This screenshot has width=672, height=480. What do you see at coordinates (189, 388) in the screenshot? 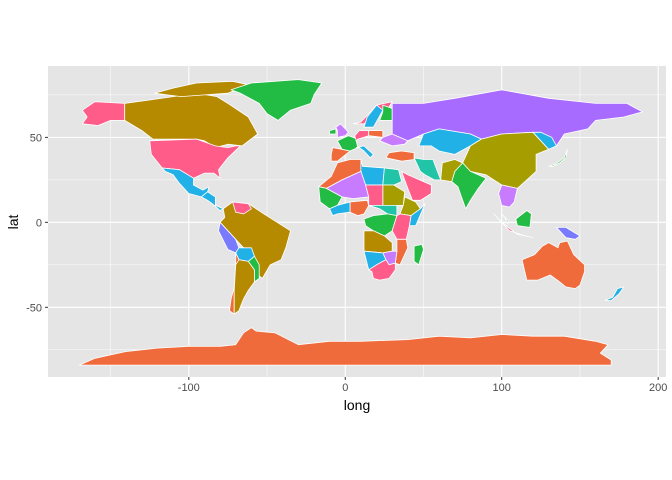
I see `x-tick-label: -100` at bounding box center [189, 388].